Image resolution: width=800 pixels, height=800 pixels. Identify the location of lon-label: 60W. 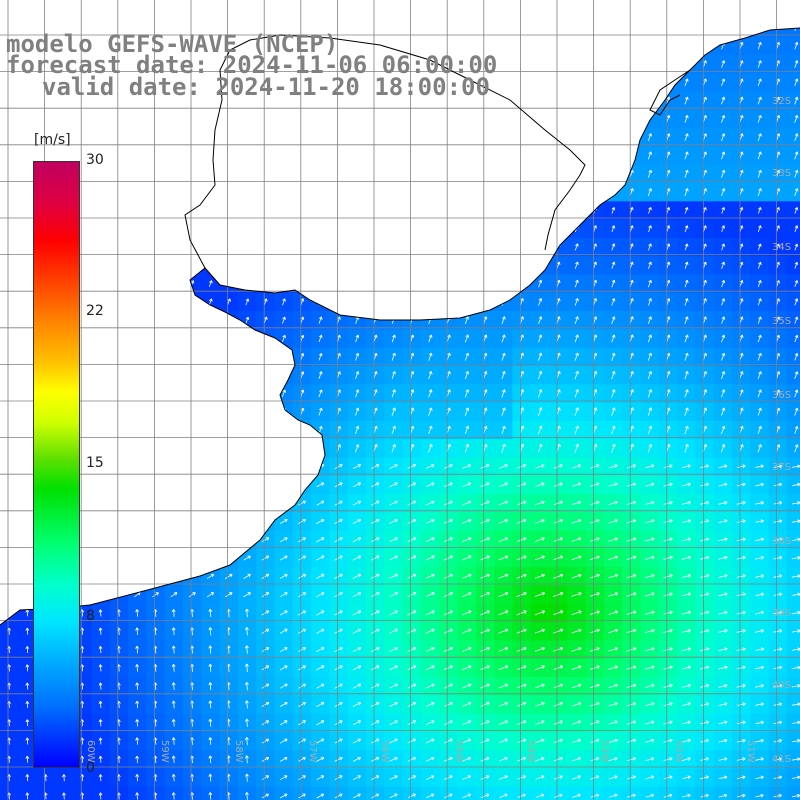
(90, 751).